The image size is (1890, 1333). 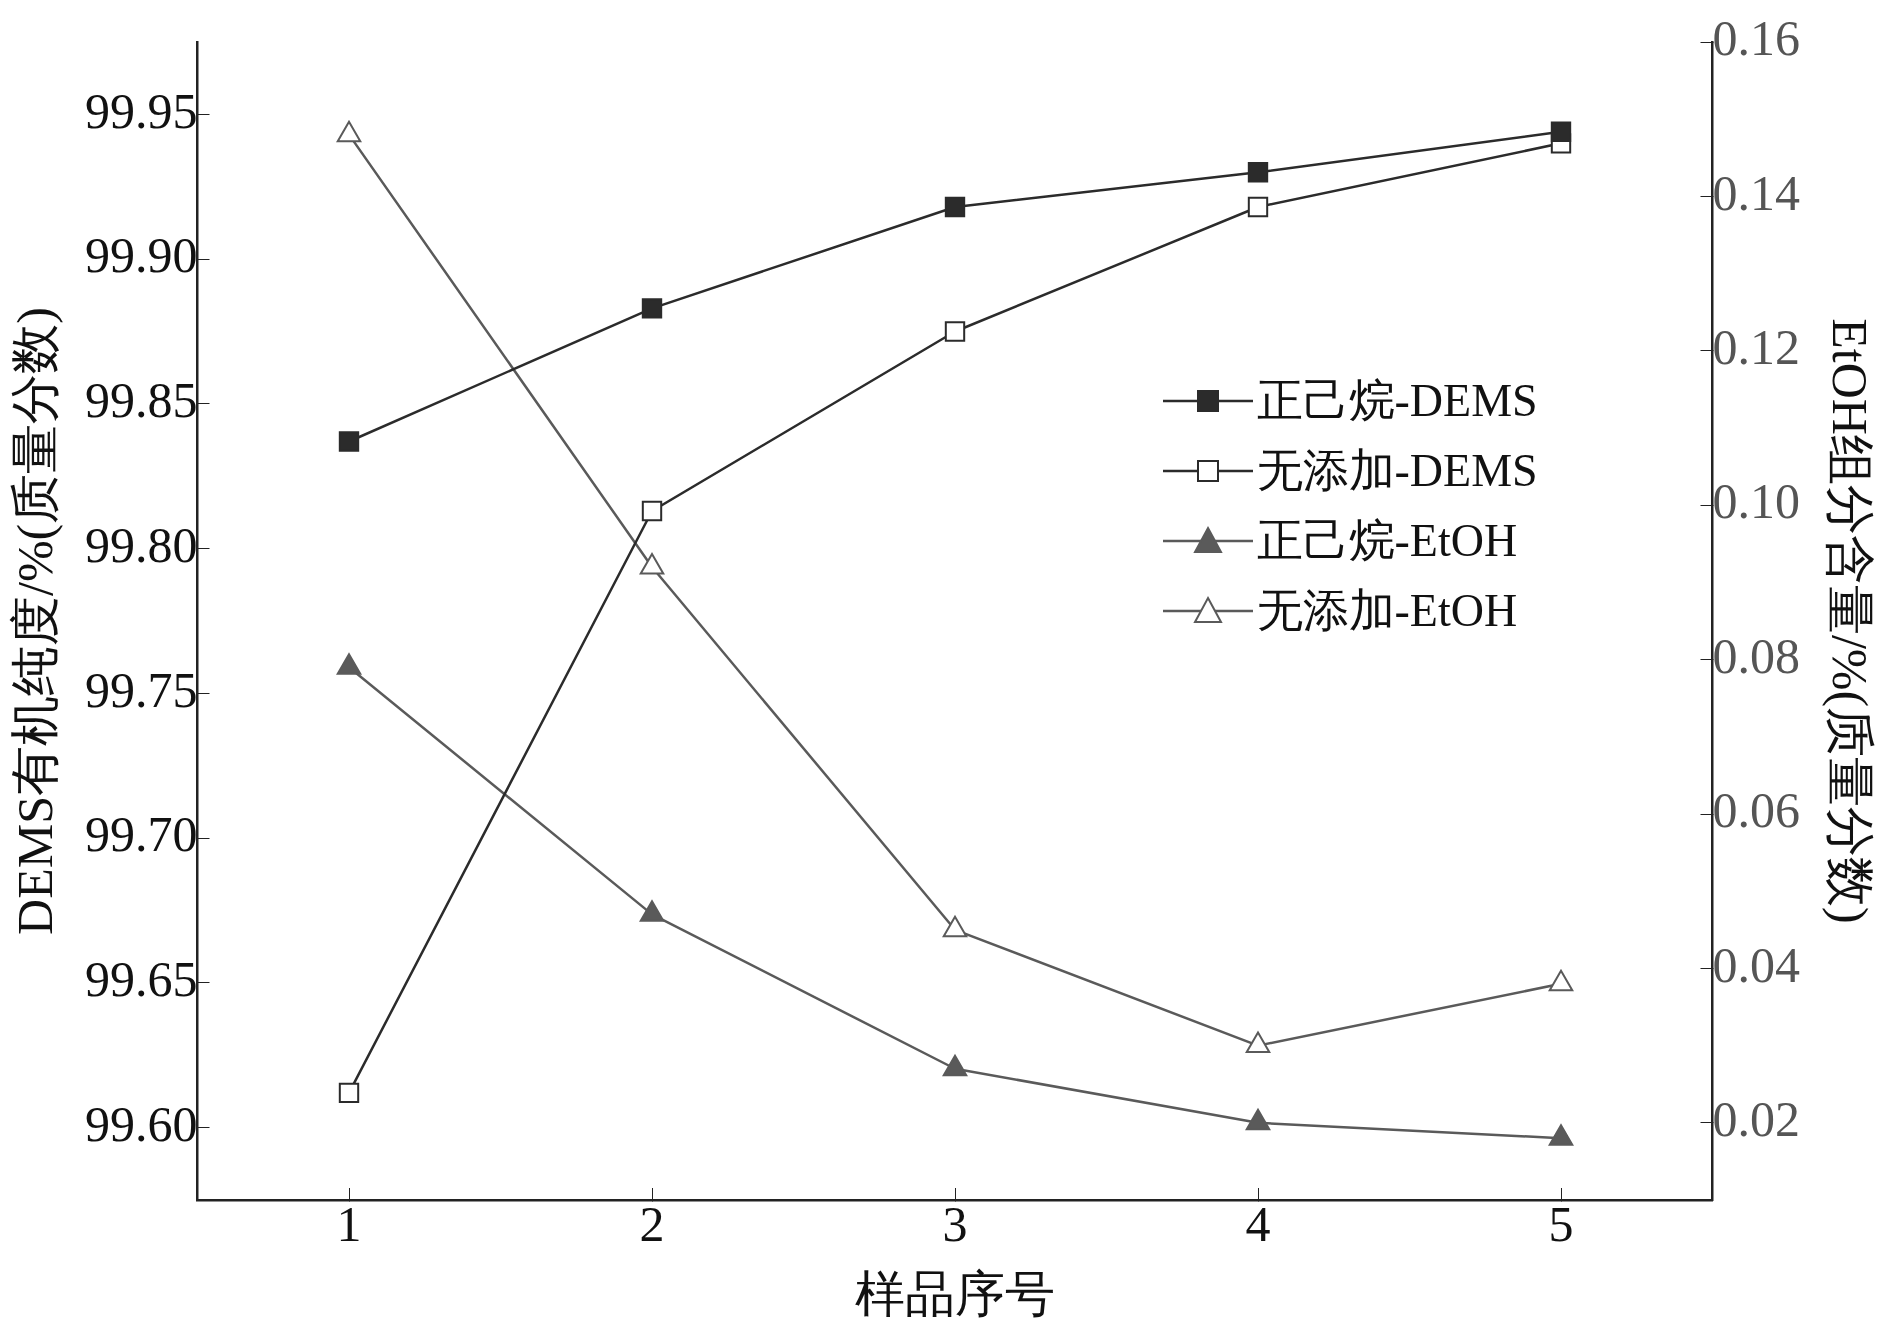 I want to click on legend-label: 正己烷-EtOH, so click(x=1387, y=541).